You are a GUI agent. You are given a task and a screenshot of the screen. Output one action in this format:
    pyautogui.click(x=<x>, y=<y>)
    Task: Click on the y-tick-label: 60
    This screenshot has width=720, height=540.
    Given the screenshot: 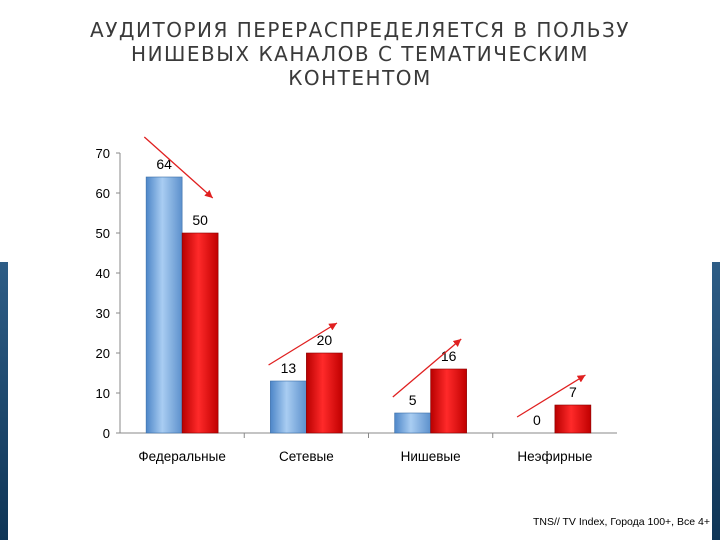 What is the action you would take?
    pyautogui.click(x=103, y=193)
    